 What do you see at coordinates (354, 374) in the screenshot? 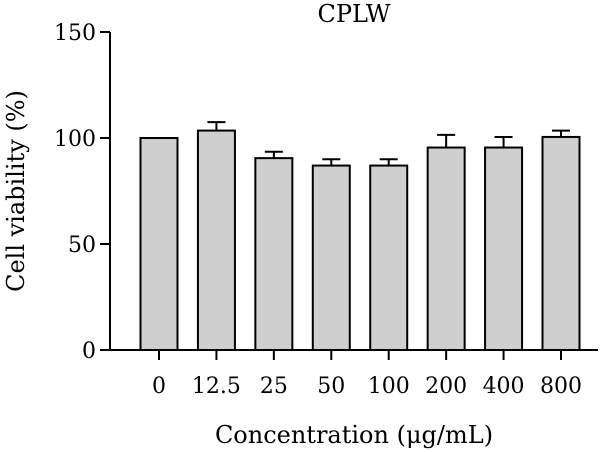
I see `x-axis: 0 12.5 25 50 100 200 400 800` at bounding box center [354, 374].